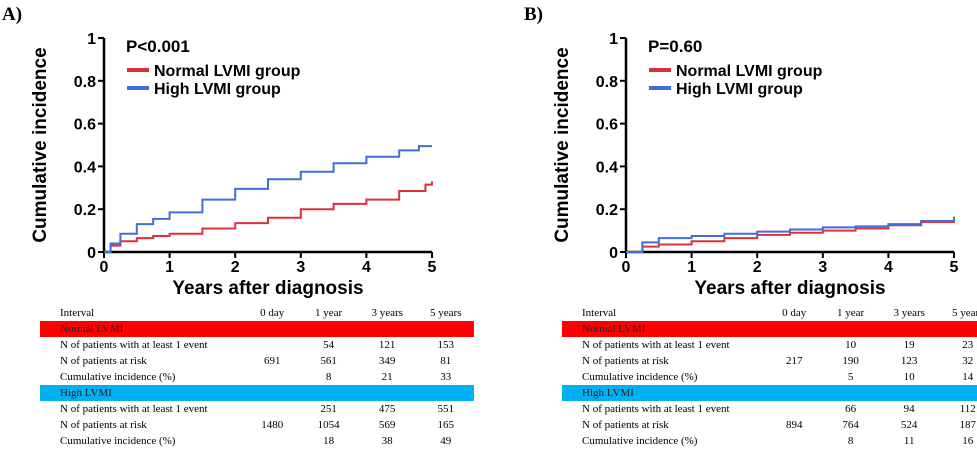  What do you see at coordinates (909, 377) in the screenshot?
I see `row-value: 10` at bounding box center [909, 377].